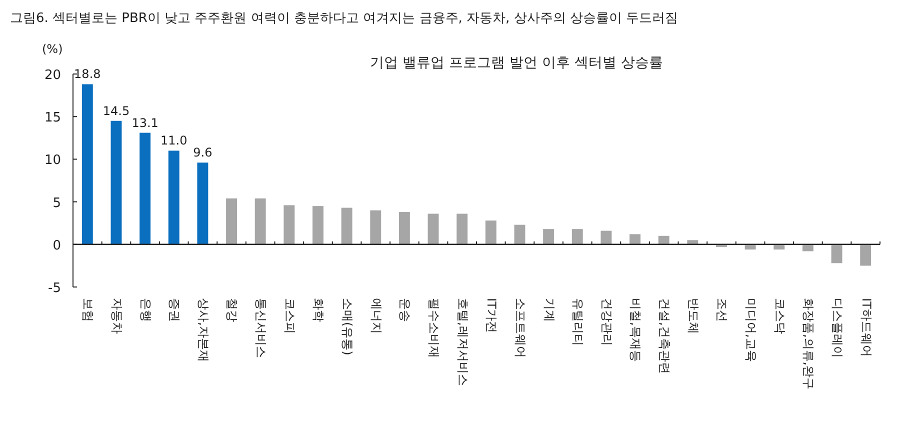  What do you see at coordinates (289, 316) in the screenshot?
I see `x-tick-label: 코스피` at bounding box center [289, 316].